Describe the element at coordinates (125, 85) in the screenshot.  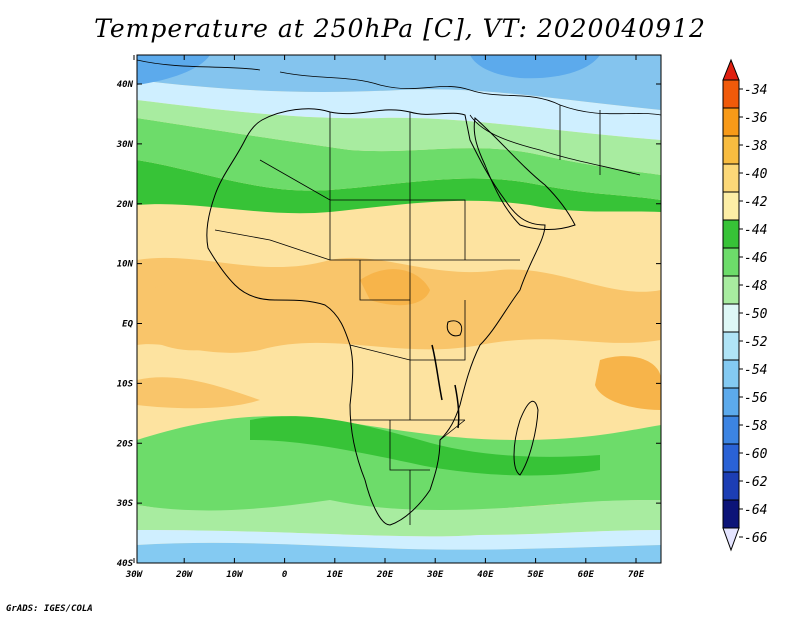
I see `lat-tick-label: 40N` at that location.